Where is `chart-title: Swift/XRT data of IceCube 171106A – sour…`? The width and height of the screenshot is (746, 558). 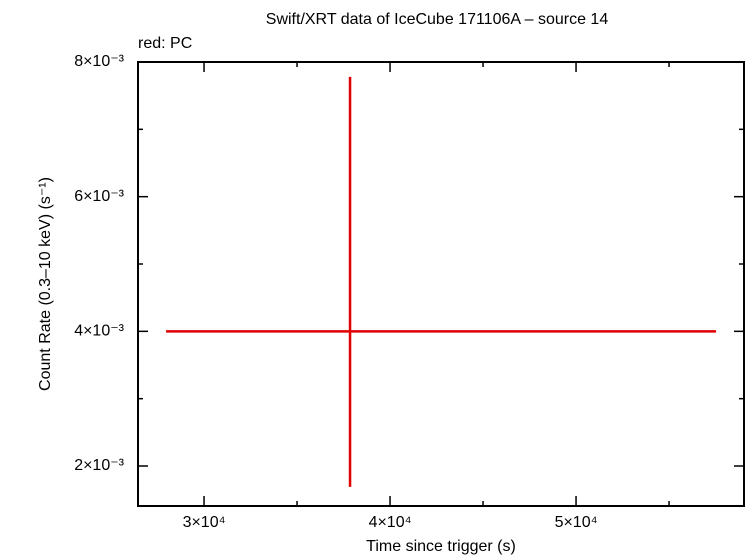 chart-title: Swift/XRT data of IceCube 171106A – sour… is located at coordinates (437, 19).